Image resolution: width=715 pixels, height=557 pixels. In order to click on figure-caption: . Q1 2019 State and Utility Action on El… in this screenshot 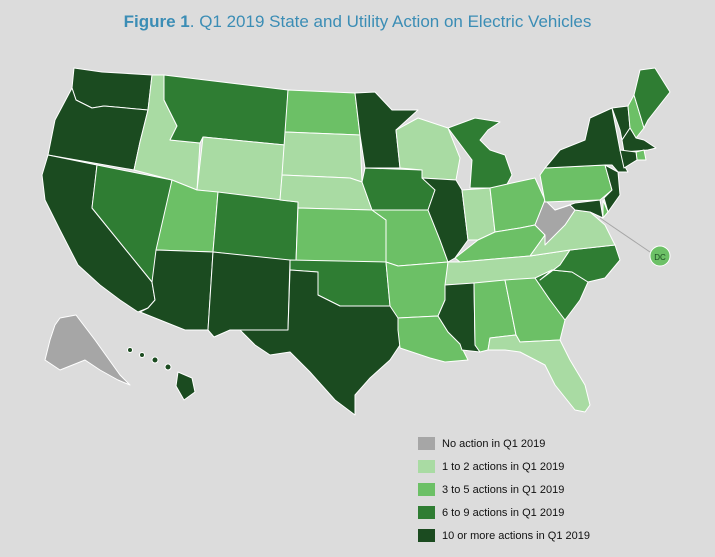, I will do `click(390, 21)`.